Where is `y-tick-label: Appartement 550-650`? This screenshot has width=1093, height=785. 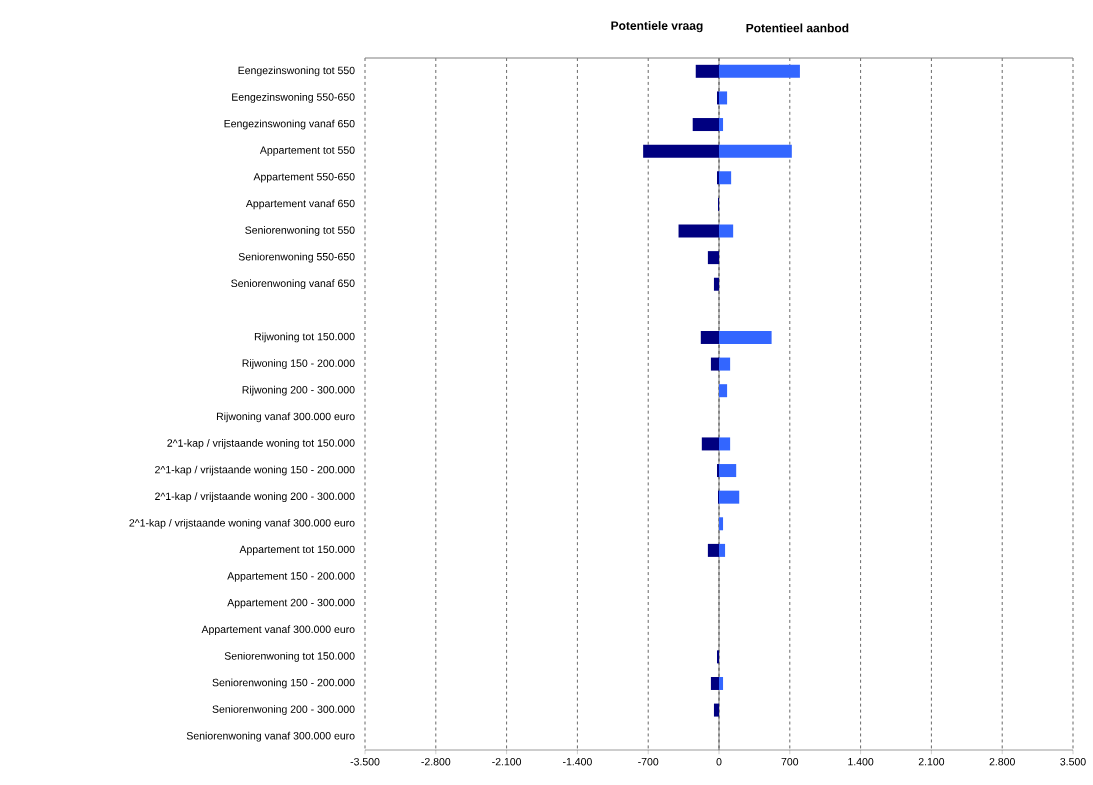 y-tick-label: Appartement 550-650 is located at coordinates (304, 178).